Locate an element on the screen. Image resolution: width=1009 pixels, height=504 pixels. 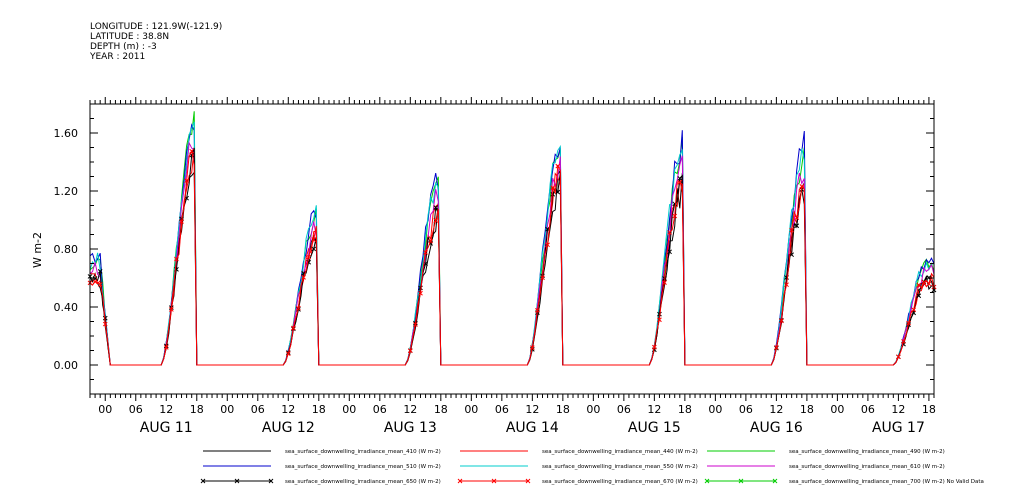
depth-label: DEPTH (m) : -3 is located at coordinates (123, 47).